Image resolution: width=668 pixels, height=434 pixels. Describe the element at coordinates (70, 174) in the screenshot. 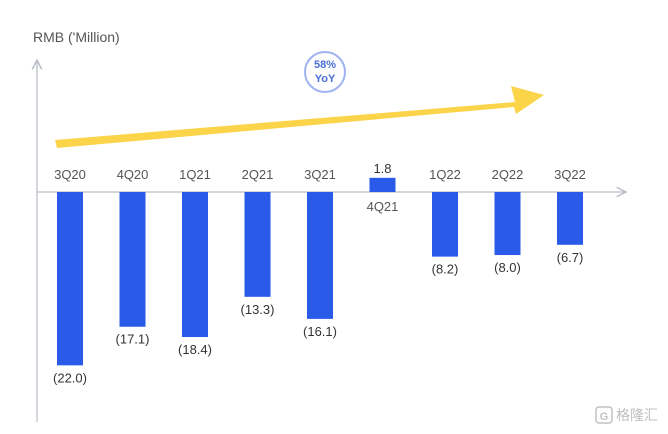

I see `category-label-3q20: 3Q20` at that location.